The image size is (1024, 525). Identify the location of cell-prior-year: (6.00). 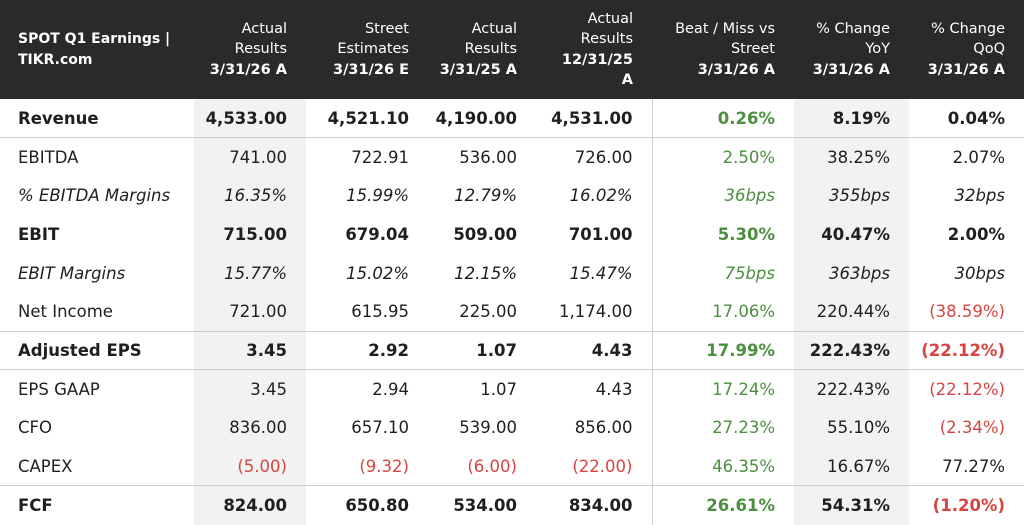
(482, 467).